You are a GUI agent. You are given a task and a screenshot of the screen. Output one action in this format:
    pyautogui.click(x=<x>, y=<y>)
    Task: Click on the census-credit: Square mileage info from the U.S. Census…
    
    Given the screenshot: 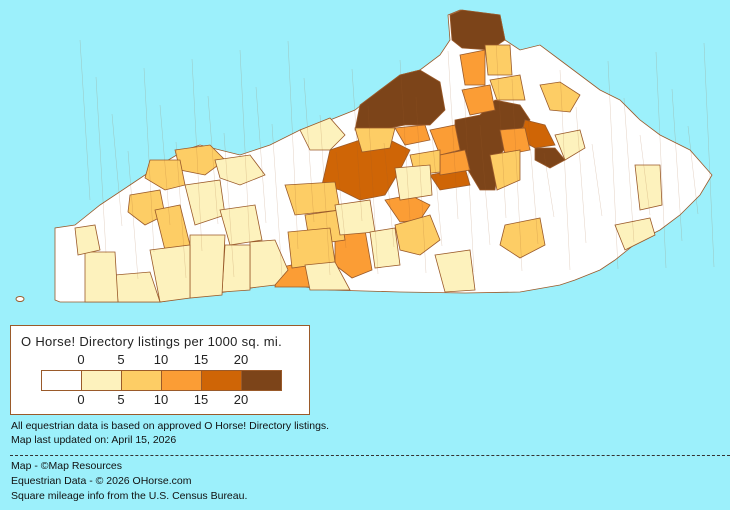 What is the action you would take?
    pyautogui.click(x=129, y=496)
    